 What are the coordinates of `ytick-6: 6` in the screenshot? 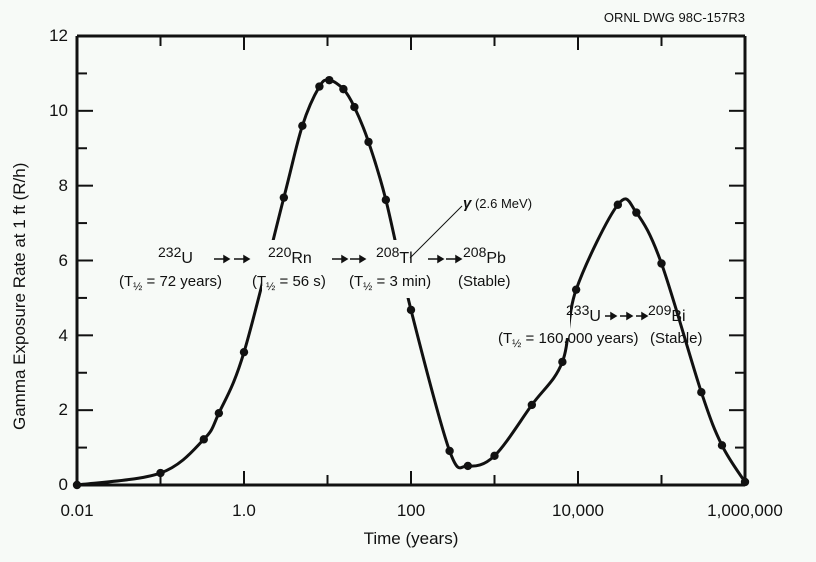 It's located at (63, 260).